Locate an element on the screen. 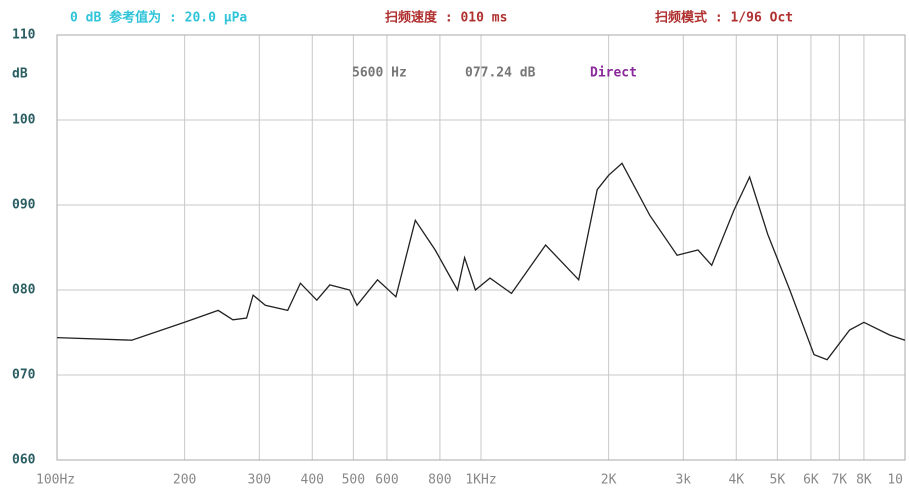  x-tick-label: 600 is located at coordinates (386, 480).